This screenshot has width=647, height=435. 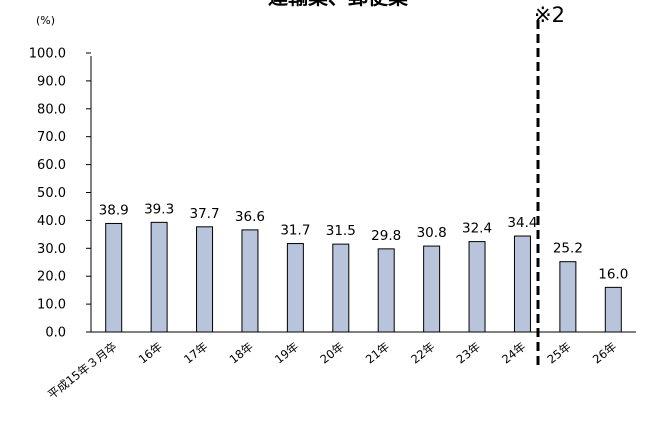 I want to click on x-tick-label: 19年, so click(x=286, y=352).